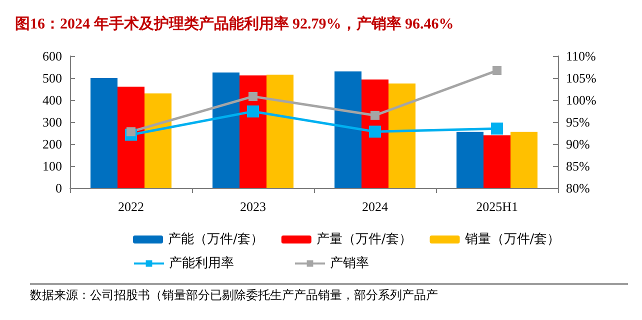 The image size is (642, 320). I want to click on x-tick-label: 2024, so click(375, 206).